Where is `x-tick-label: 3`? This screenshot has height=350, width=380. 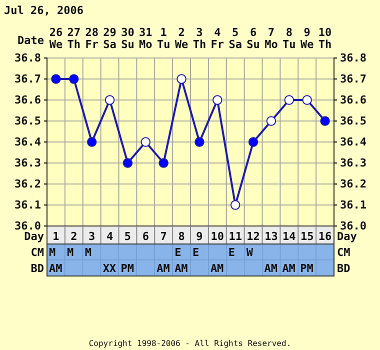 x-tick-label: 3 is located at coordinates (92, 236).